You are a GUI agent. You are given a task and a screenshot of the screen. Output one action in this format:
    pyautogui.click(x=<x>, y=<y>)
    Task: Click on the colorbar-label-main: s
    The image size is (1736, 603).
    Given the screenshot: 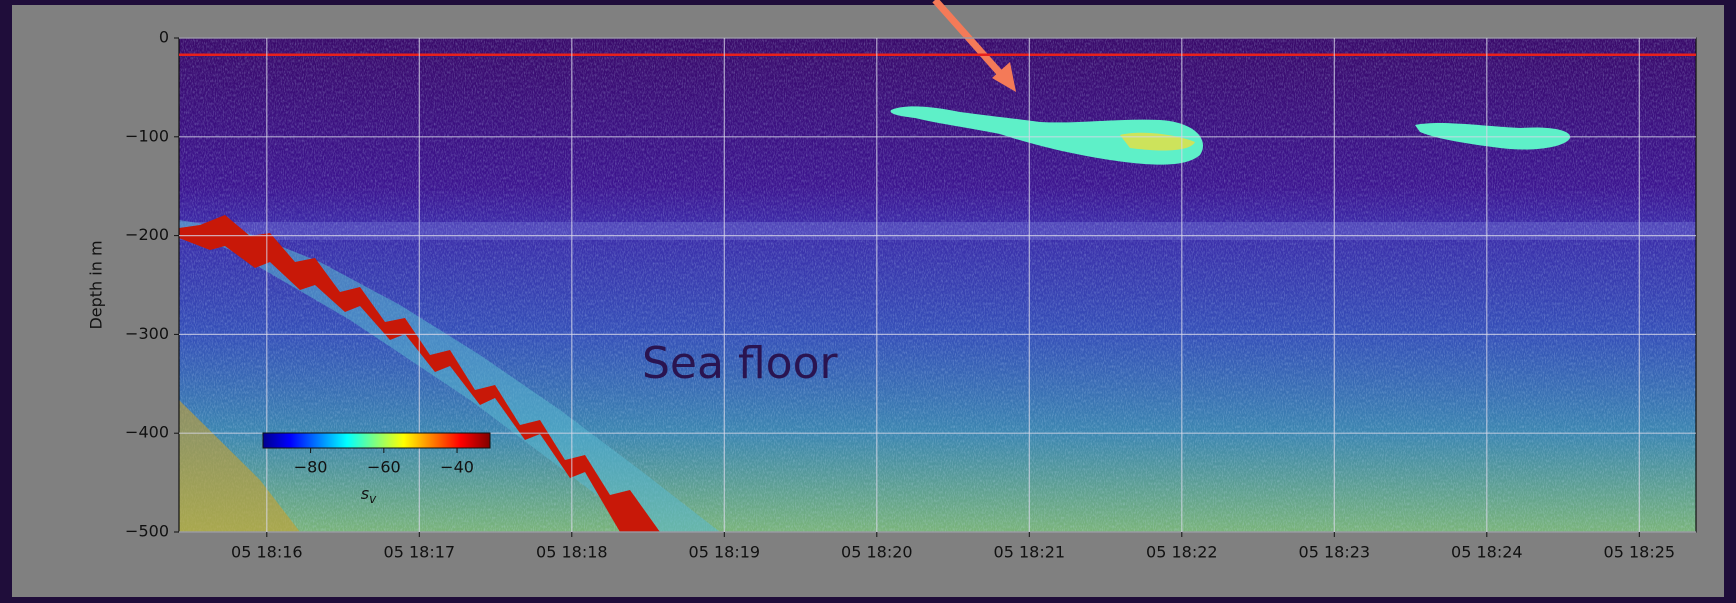 What is the action you would take?
    pyautogui.click(x=365, y=493)
    